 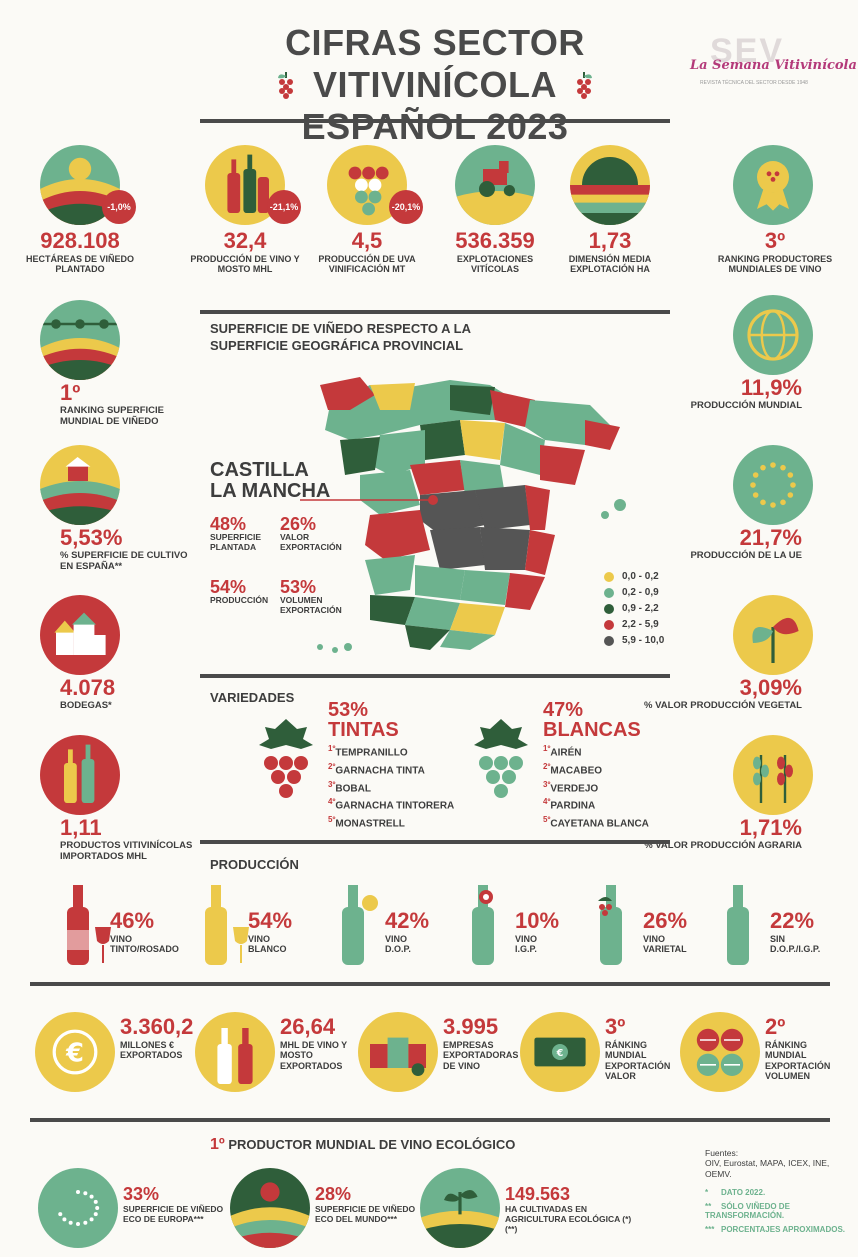 What do you see at coordinates (228, 524) in the screenshot?
I see `region-stat-value: 48%` at bounding box center [228, 524].